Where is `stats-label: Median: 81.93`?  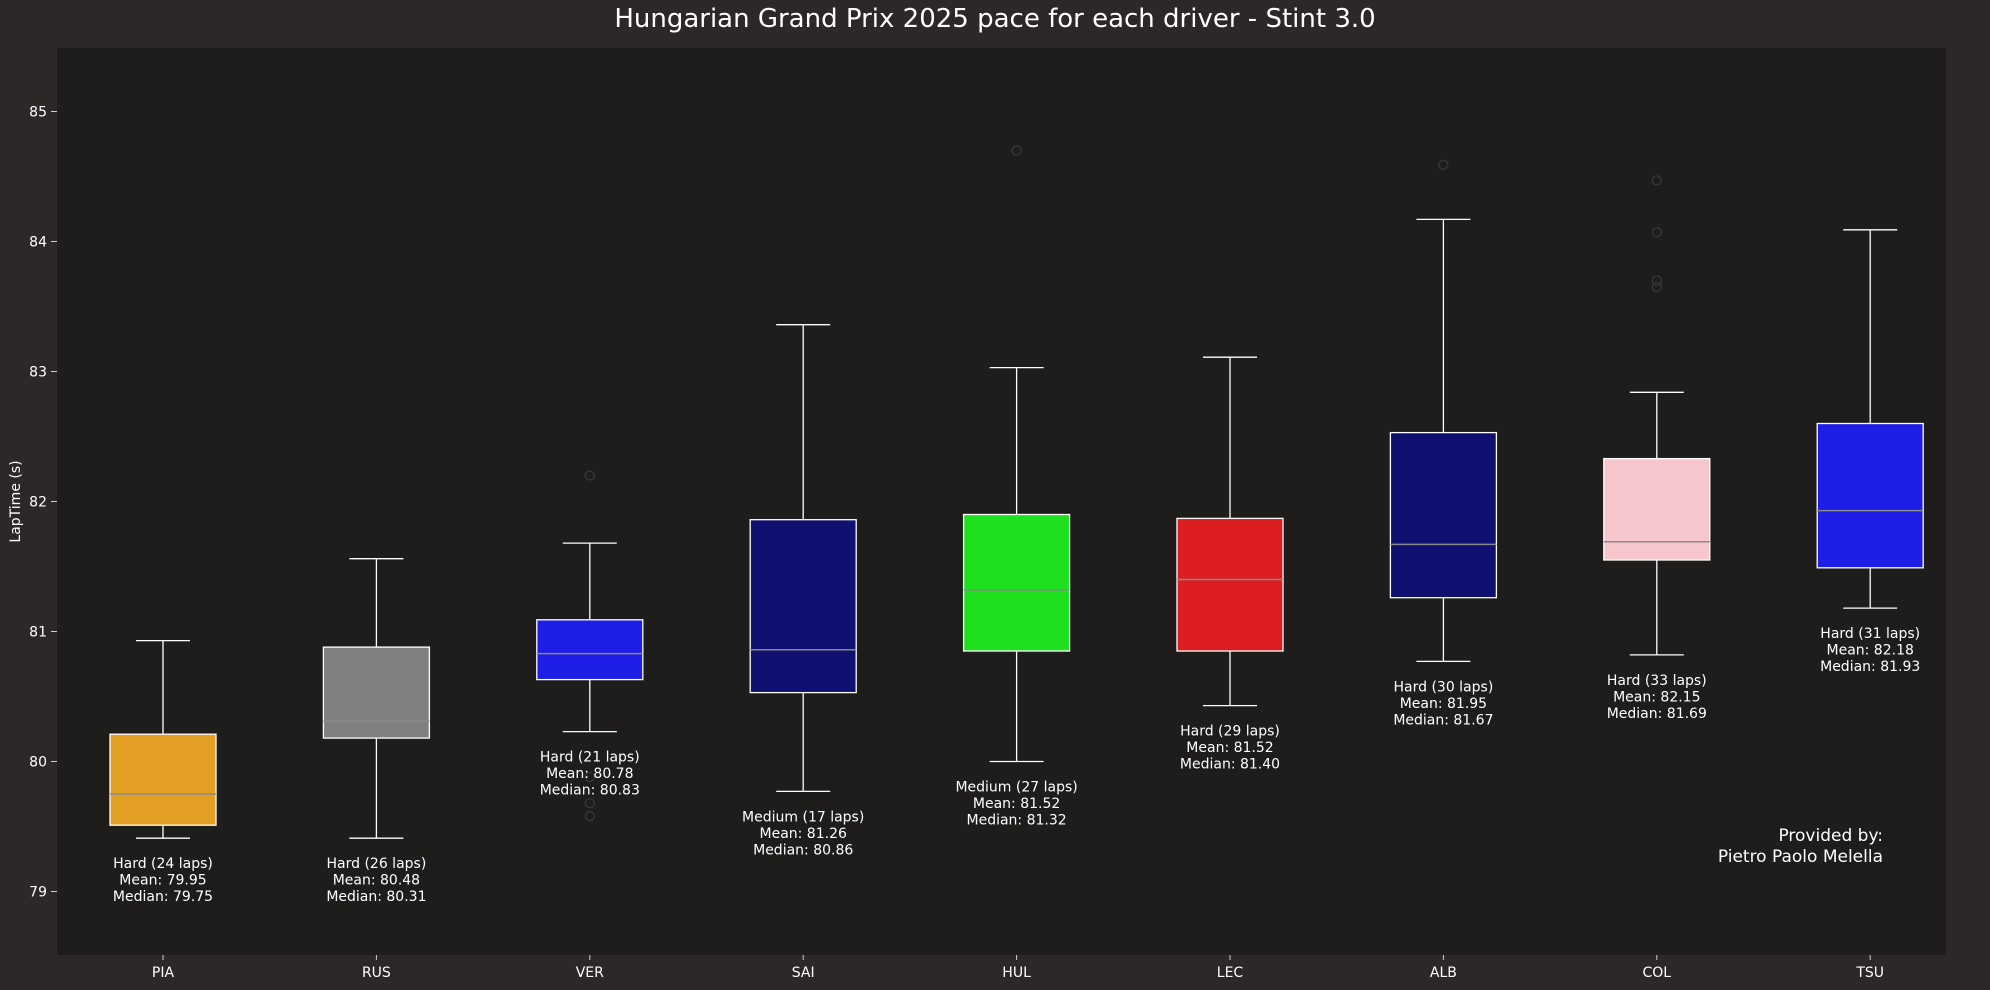 stats-label: Median: 81.93 is located at coordinates (1870, 667).